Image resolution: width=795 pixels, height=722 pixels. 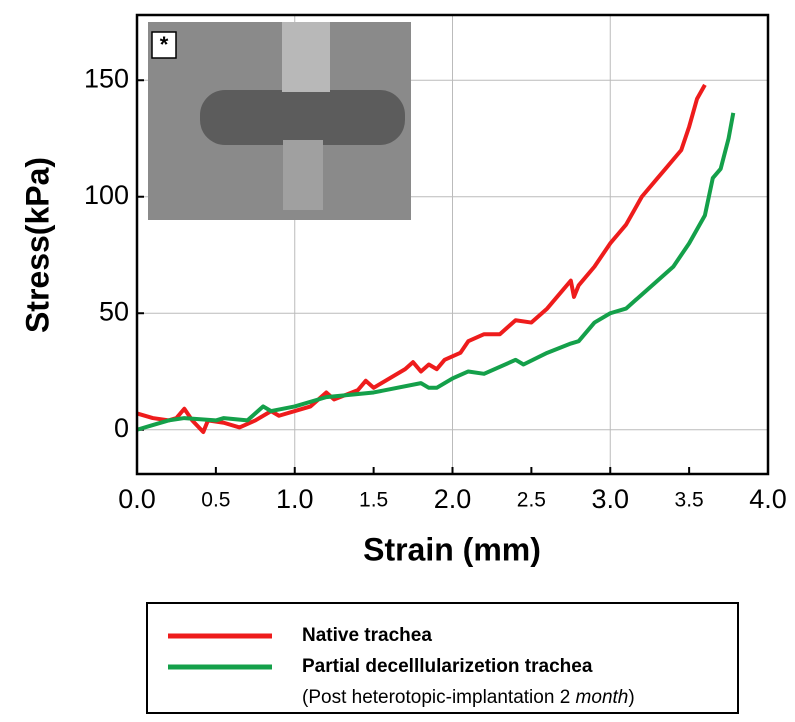 What do you see at coordinates (602, 697) in the screenshot?
I see `note-text: month` at bounding box center [602, 697].